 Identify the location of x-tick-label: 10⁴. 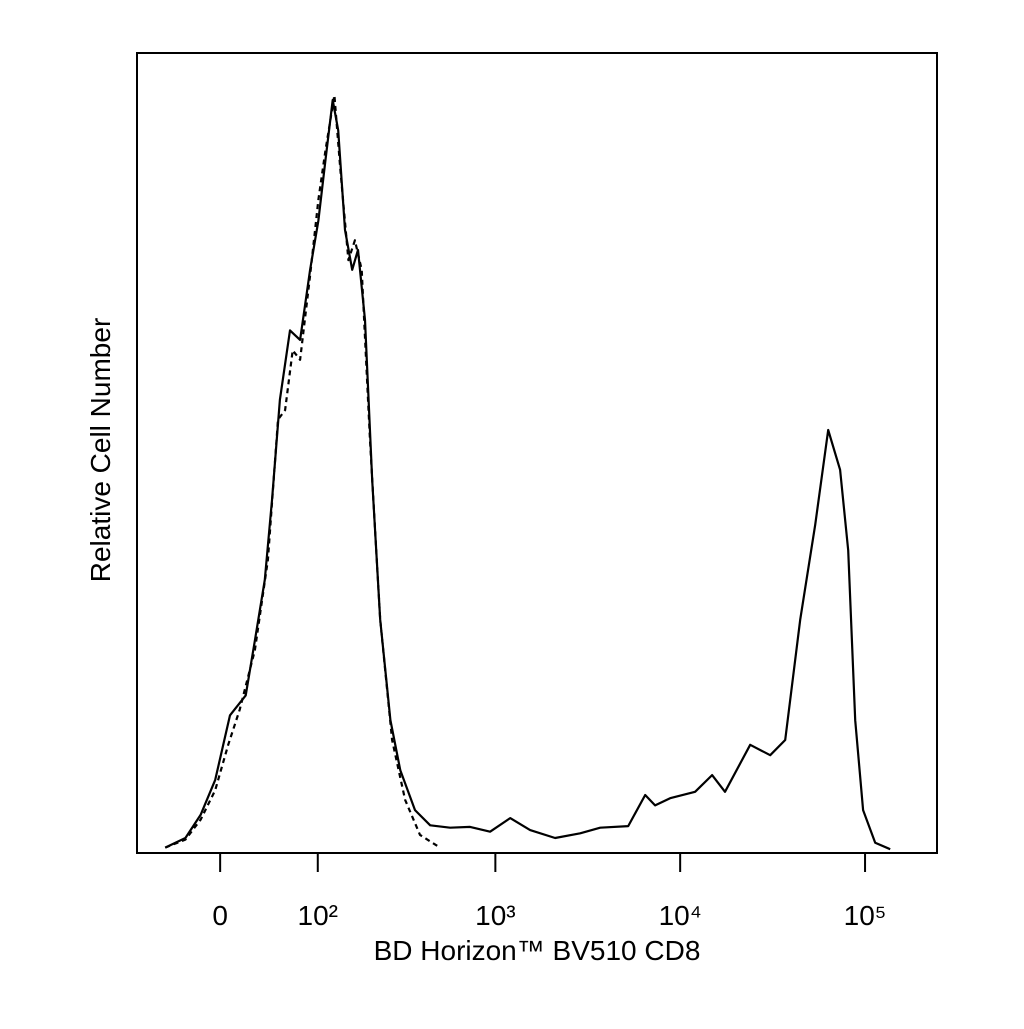
(680, 915).